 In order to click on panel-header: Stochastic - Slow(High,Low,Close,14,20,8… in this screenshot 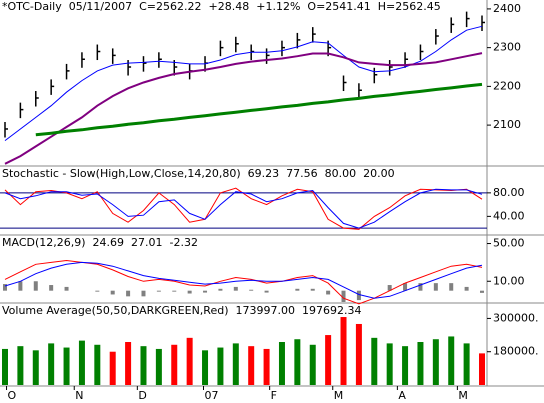, I will do `click(121, 173)`.